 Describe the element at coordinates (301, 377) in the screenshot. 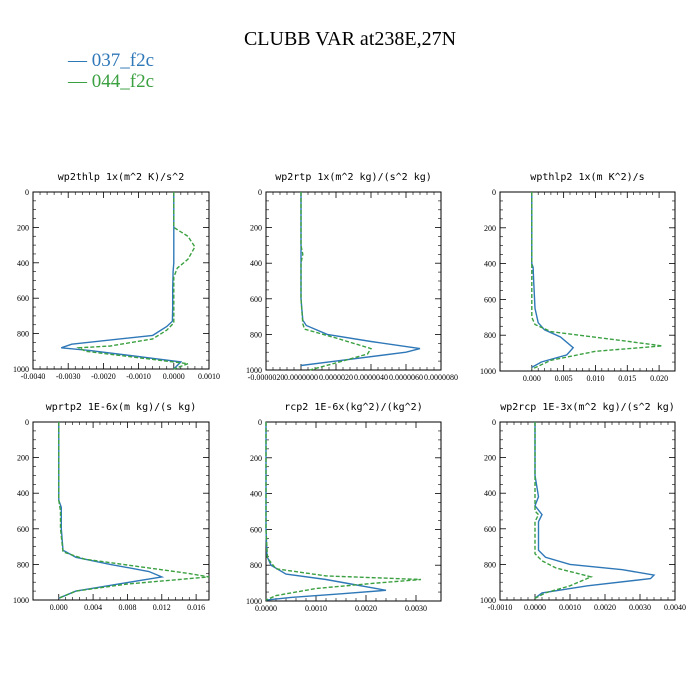

I see `x-tick-label: 0.0000000` at that location.